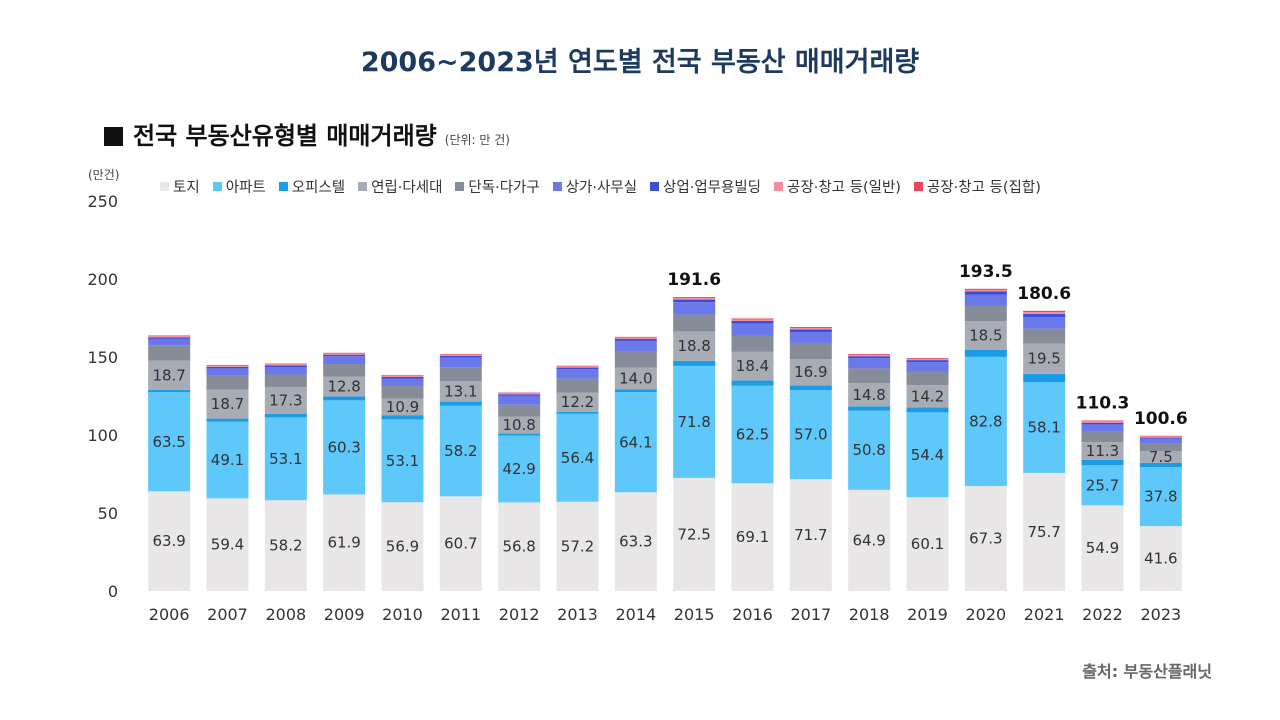 The image size is (1280, 720). Describe the element at coordinates (497, 186) in the screenshot. I see `legend-item: 단독·다가구` at that location.